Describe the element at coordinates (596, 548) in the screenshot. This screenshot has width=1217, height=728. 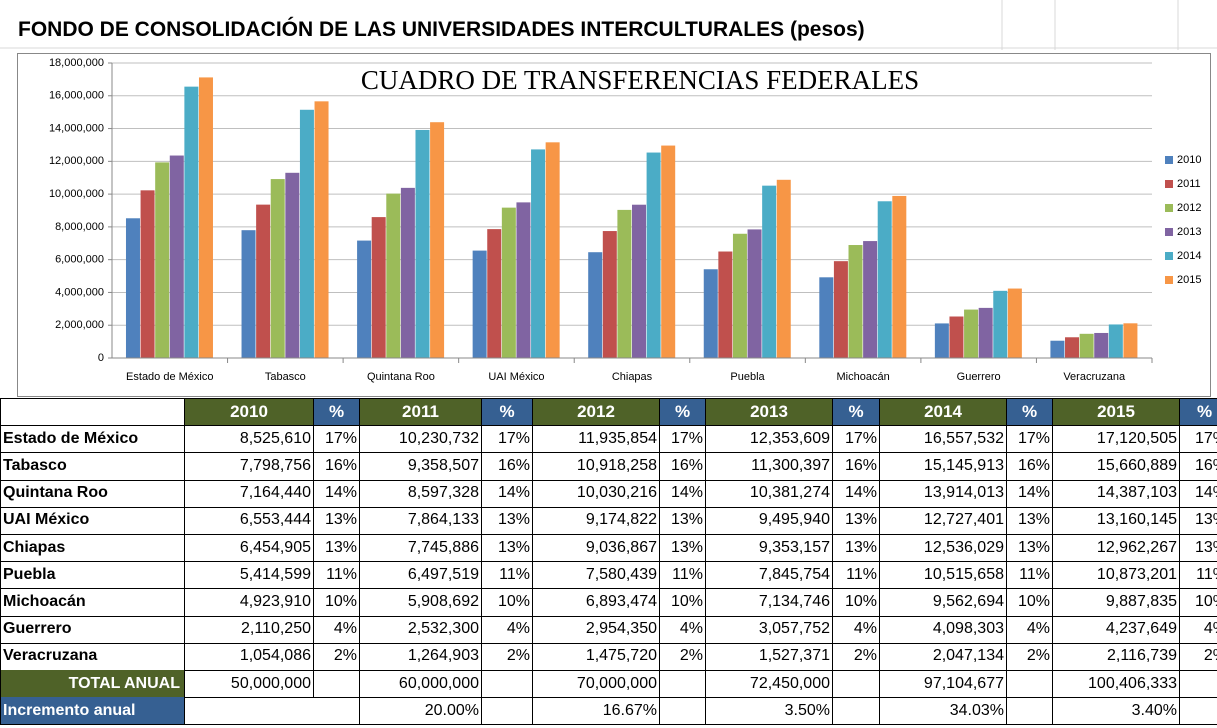
I see `table-cell: 9,036,867` at that location.